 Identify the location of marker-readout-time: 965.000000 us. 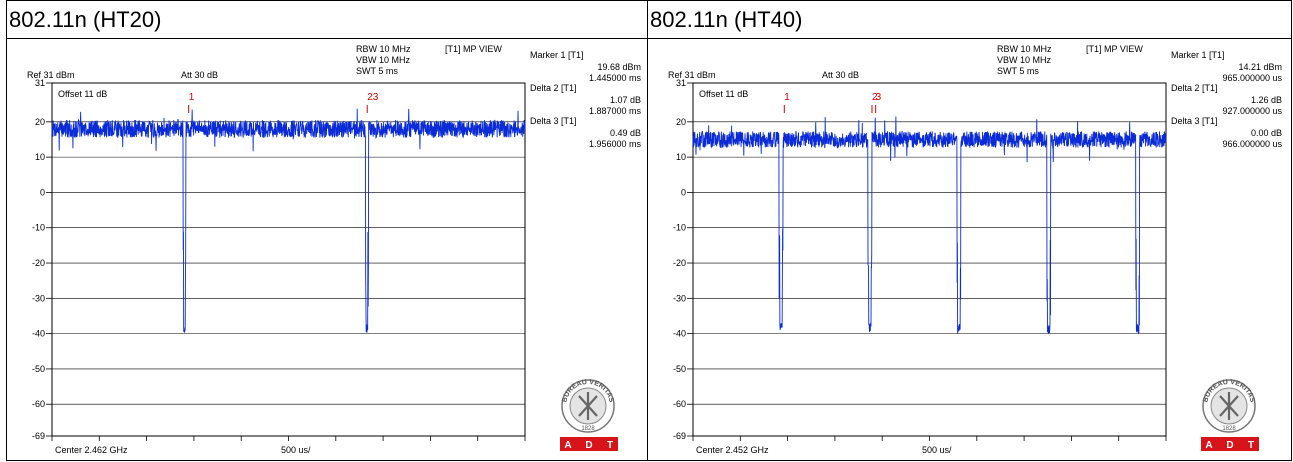
(1252, 78).